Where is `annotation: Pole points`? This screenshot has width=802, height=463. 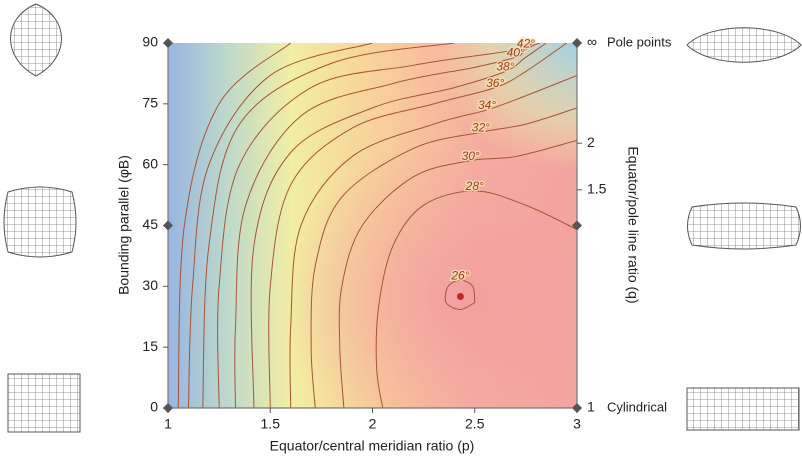
annotation: Pole points is located at coordinates (639, 41).